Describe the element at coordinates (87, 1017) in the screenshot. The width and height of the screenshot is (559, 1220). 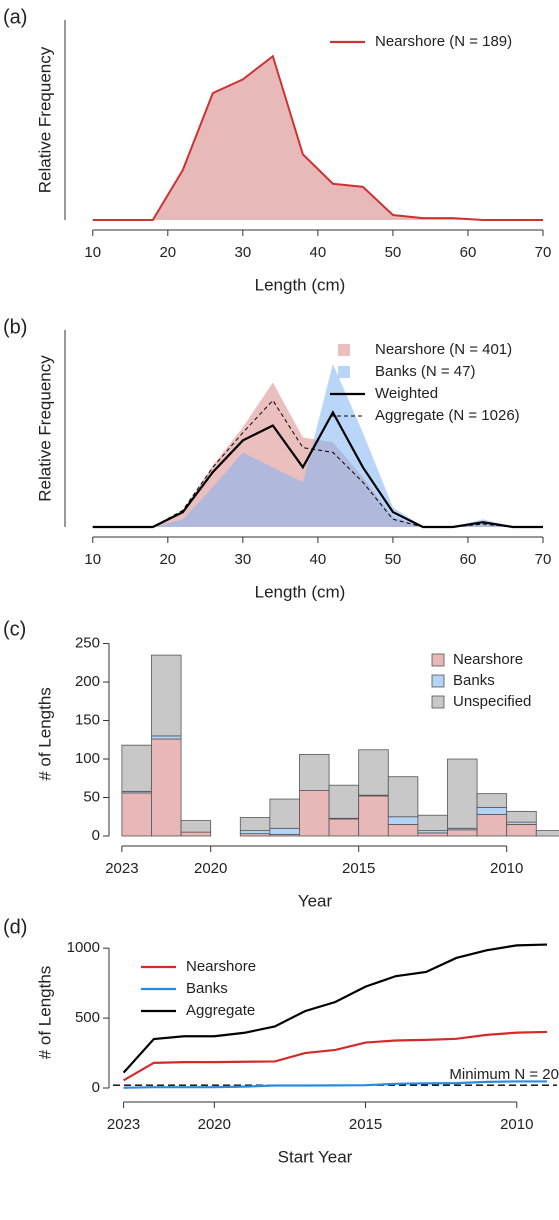
I see `y-tick-label: 500` at that location.